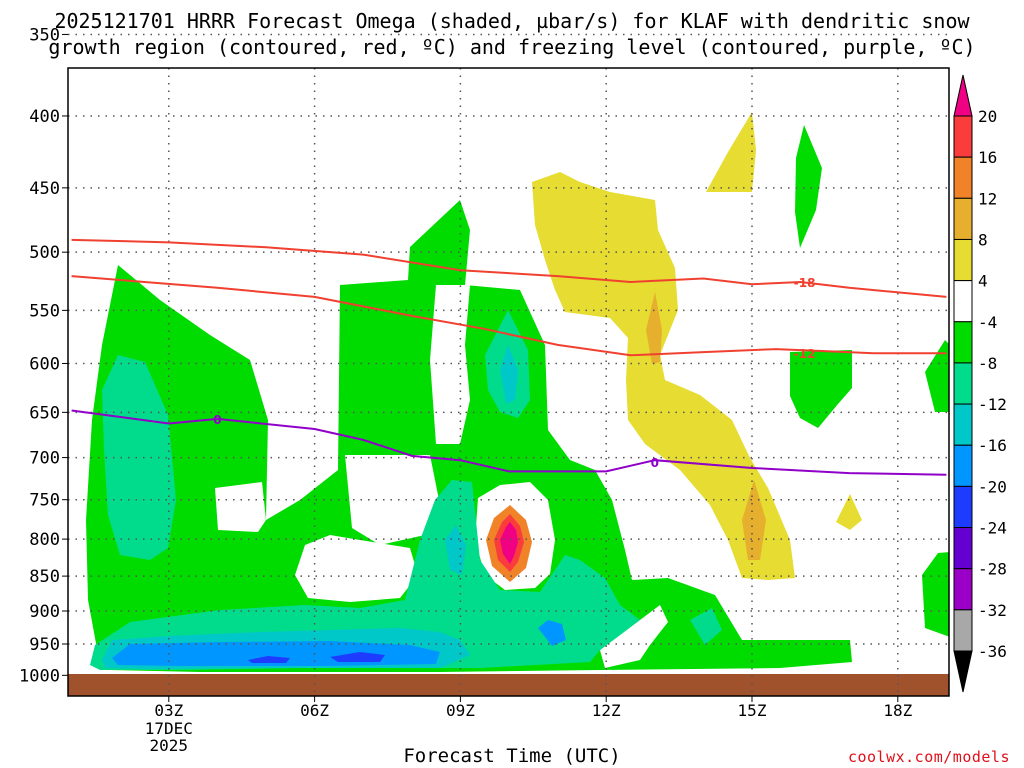 The height and width of the screenshot is (768, 1024). What do you see at coordinates (314, 710) in the screenshot?
I see `x-tick-label: 06Z` at bounding box center [314, 710].